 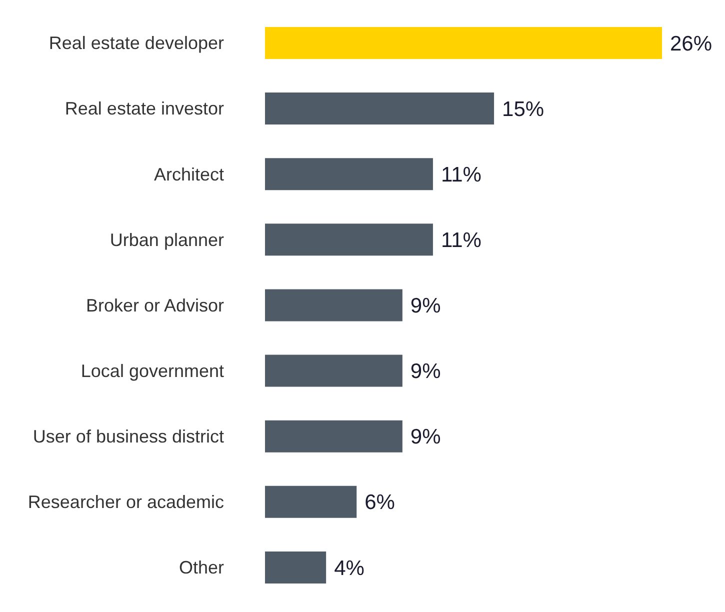 What do you see at coordinates (189, 174) in the screenshot?
I see `y-tick-label: Architect` at bounding box center [189, 174].